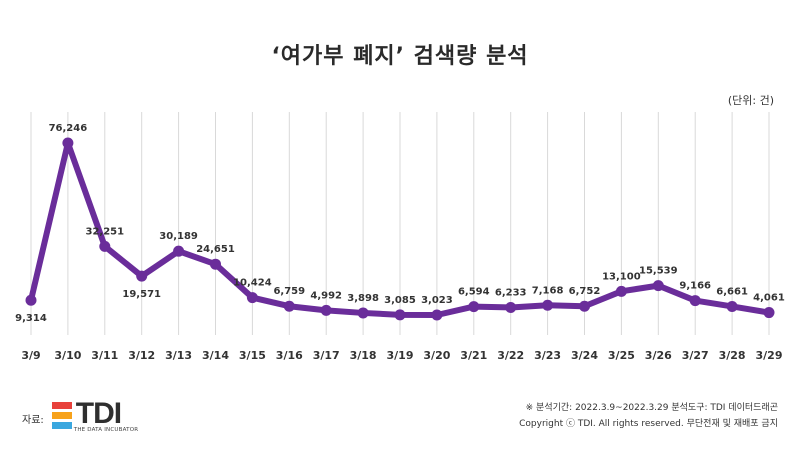 This screenshot has height=450, width=800. I want to click on chart-title: ‘여가부 폐지’ 검색량 분석, so click(400, 56).